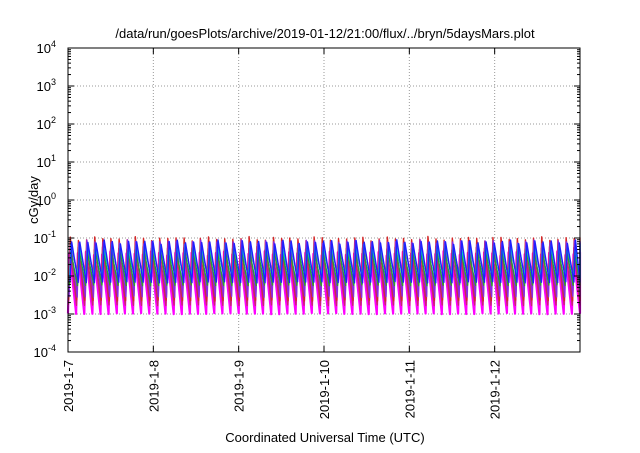  Describe the element at coordinates (46, 123) in the screenshot. I see `y-tick-label: 10²` at that location.